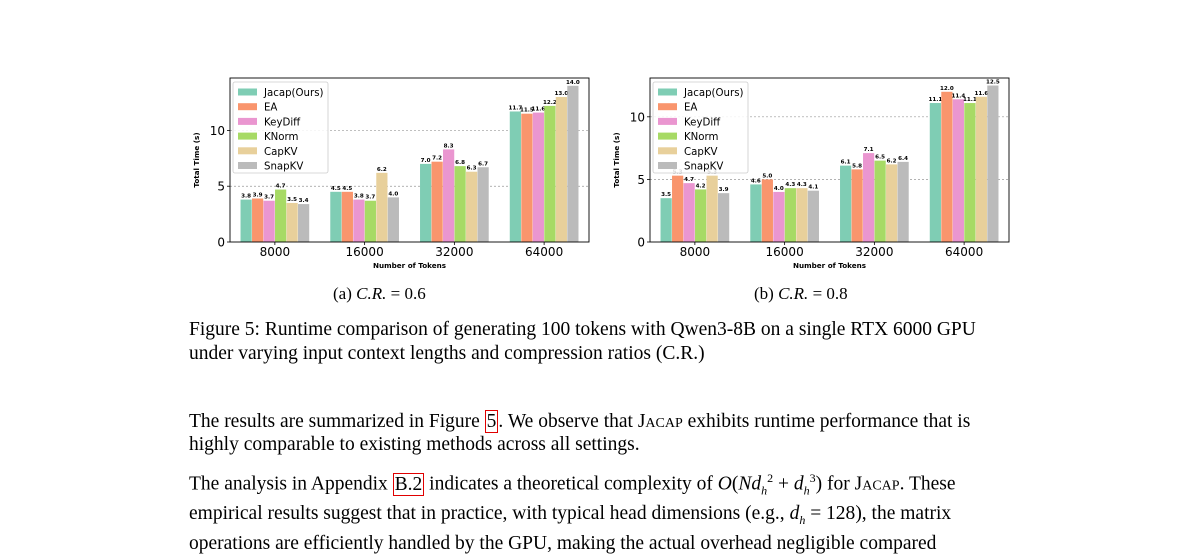  I want to click on x-tick-label: 32000, so click(874, 252).